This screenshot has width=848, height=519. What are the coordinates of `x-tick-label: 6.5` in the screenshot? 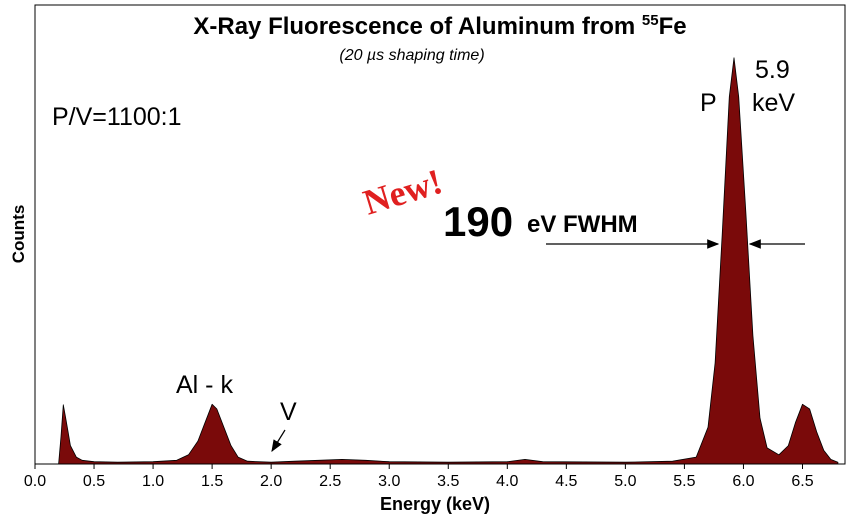 It's located at (802, 481).